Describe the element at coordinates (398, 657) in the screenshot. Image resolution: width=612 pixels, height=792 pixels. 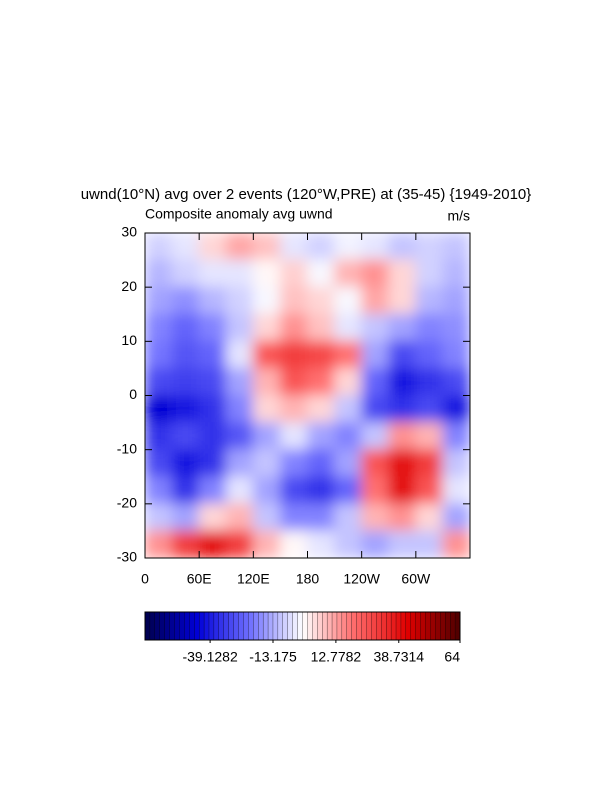
I see `colorbar-label: 38.7314` at that location.